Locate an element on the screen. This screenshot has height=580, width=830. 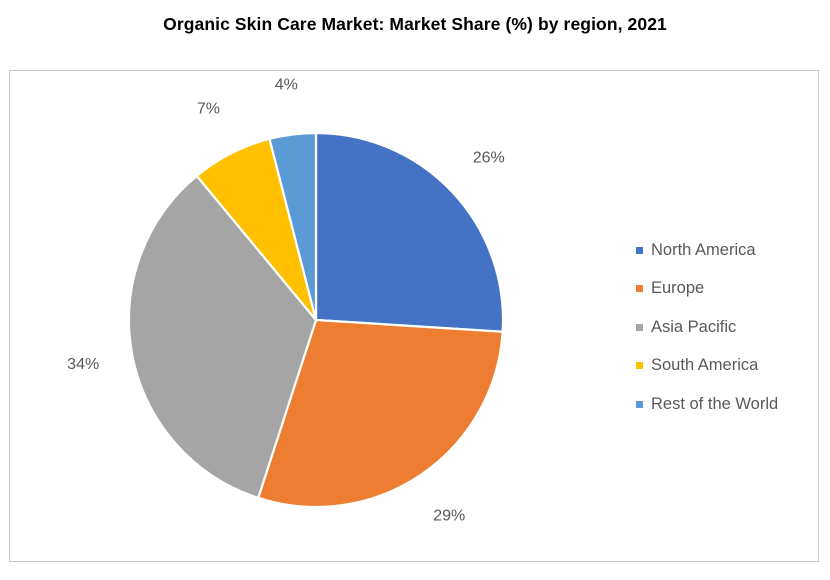
legend-item-south-america: South America is located at coordinates (707, 366).